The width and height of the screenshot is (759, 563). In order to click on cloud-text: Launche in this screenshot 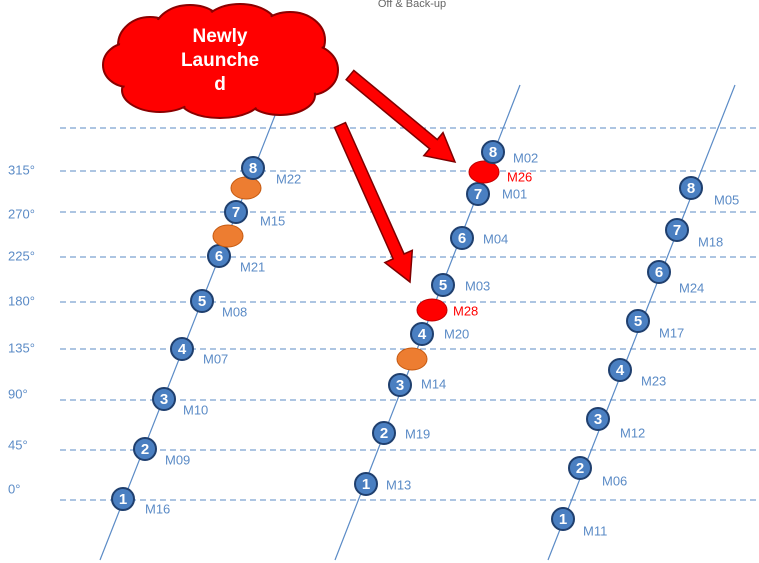, I will do `click(220, 60)`.